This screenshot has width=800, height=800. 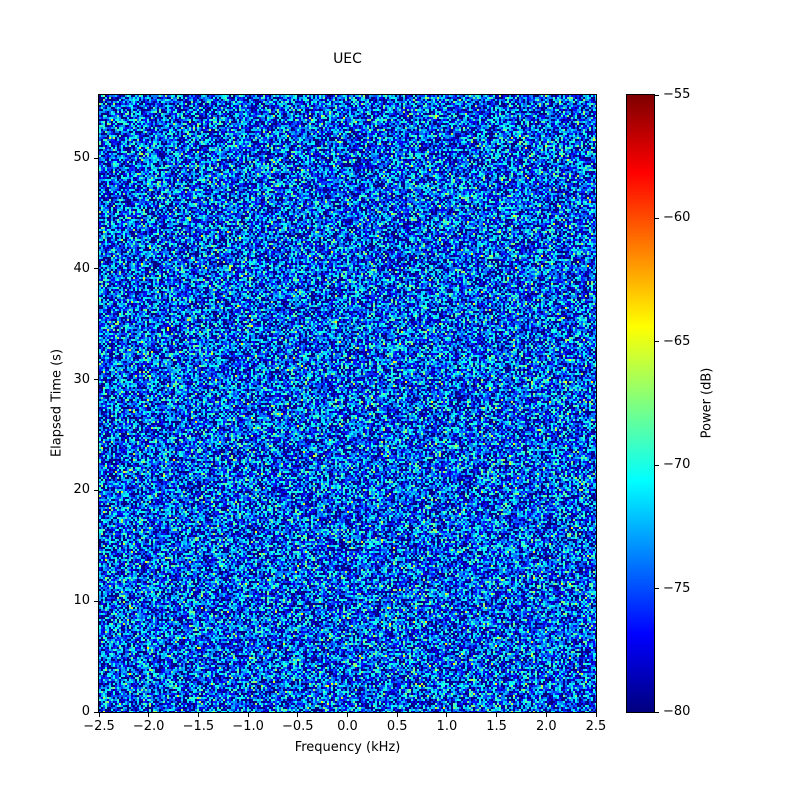 What do you see at coordinates (81, 490) in the screenshot?
I see `y-tick-label: 20` at bounding box center [81, 490].